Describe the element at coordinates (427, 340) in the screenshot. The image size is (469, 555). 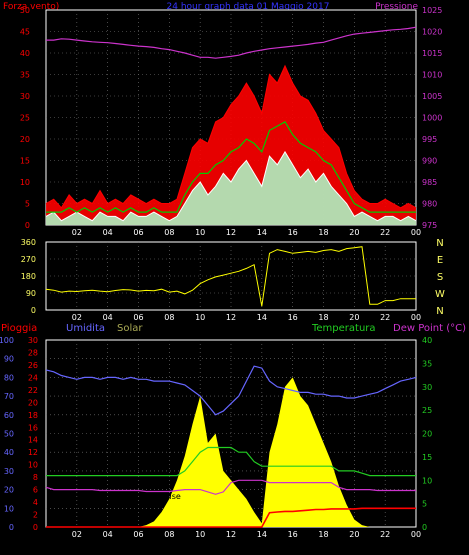
I see `temperature-y-tick-label: 40` at that location.